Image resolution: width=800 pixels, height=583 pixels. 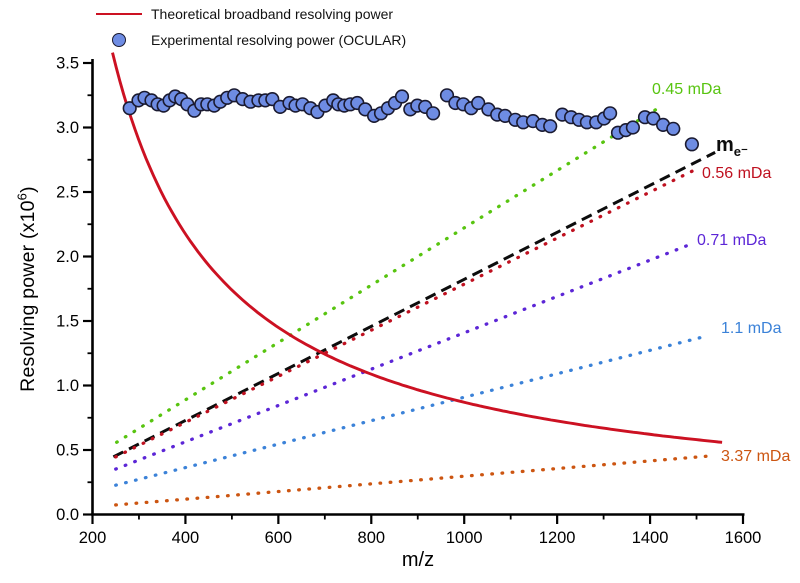 I want to click on x-tick-label: 400, so click(x=186, y=538).